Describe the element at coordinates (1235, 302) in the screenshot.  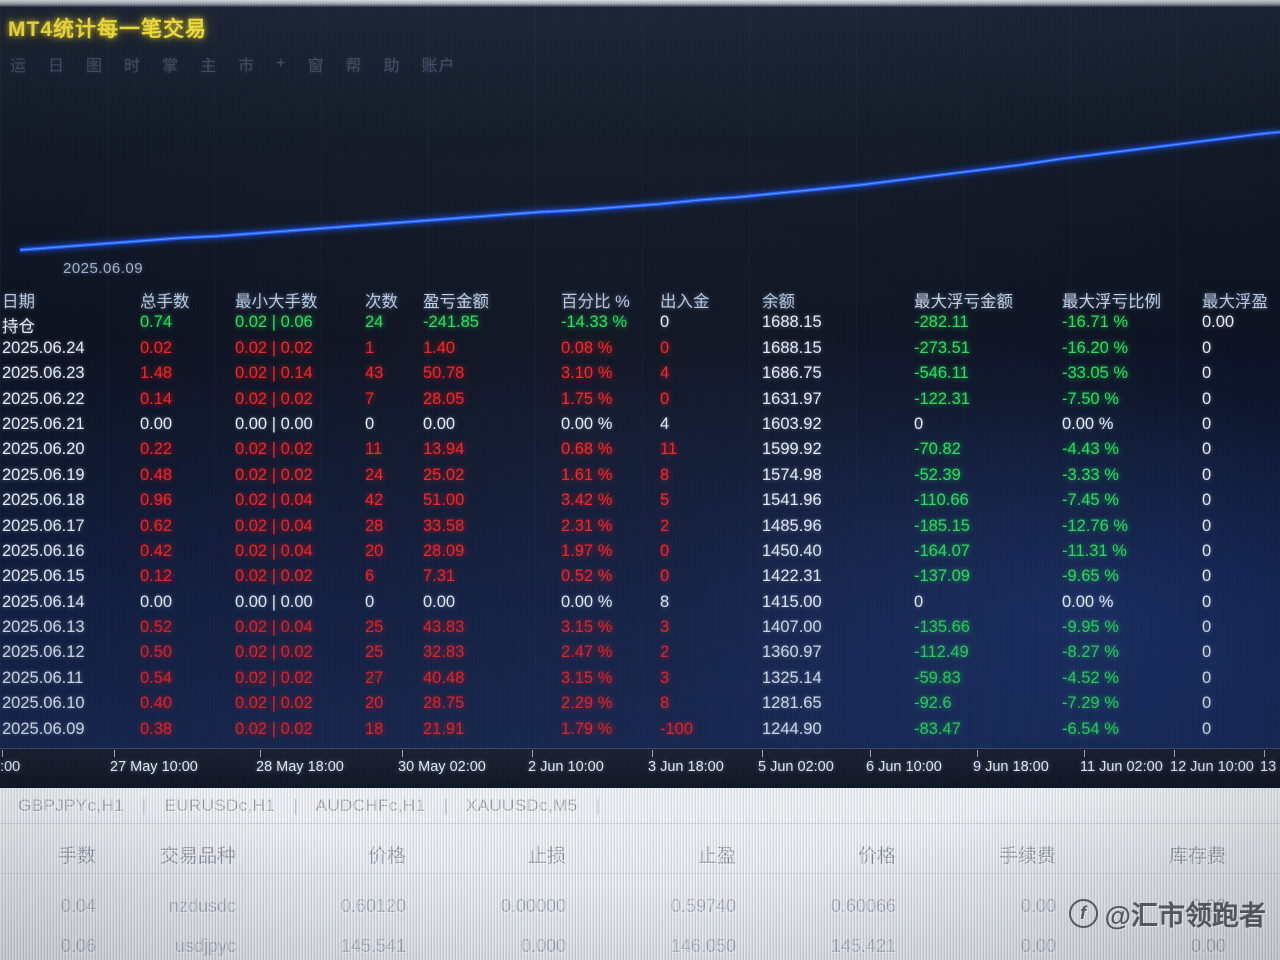
I see `col-header-max-float-profit: 最大浮盈` at that location.